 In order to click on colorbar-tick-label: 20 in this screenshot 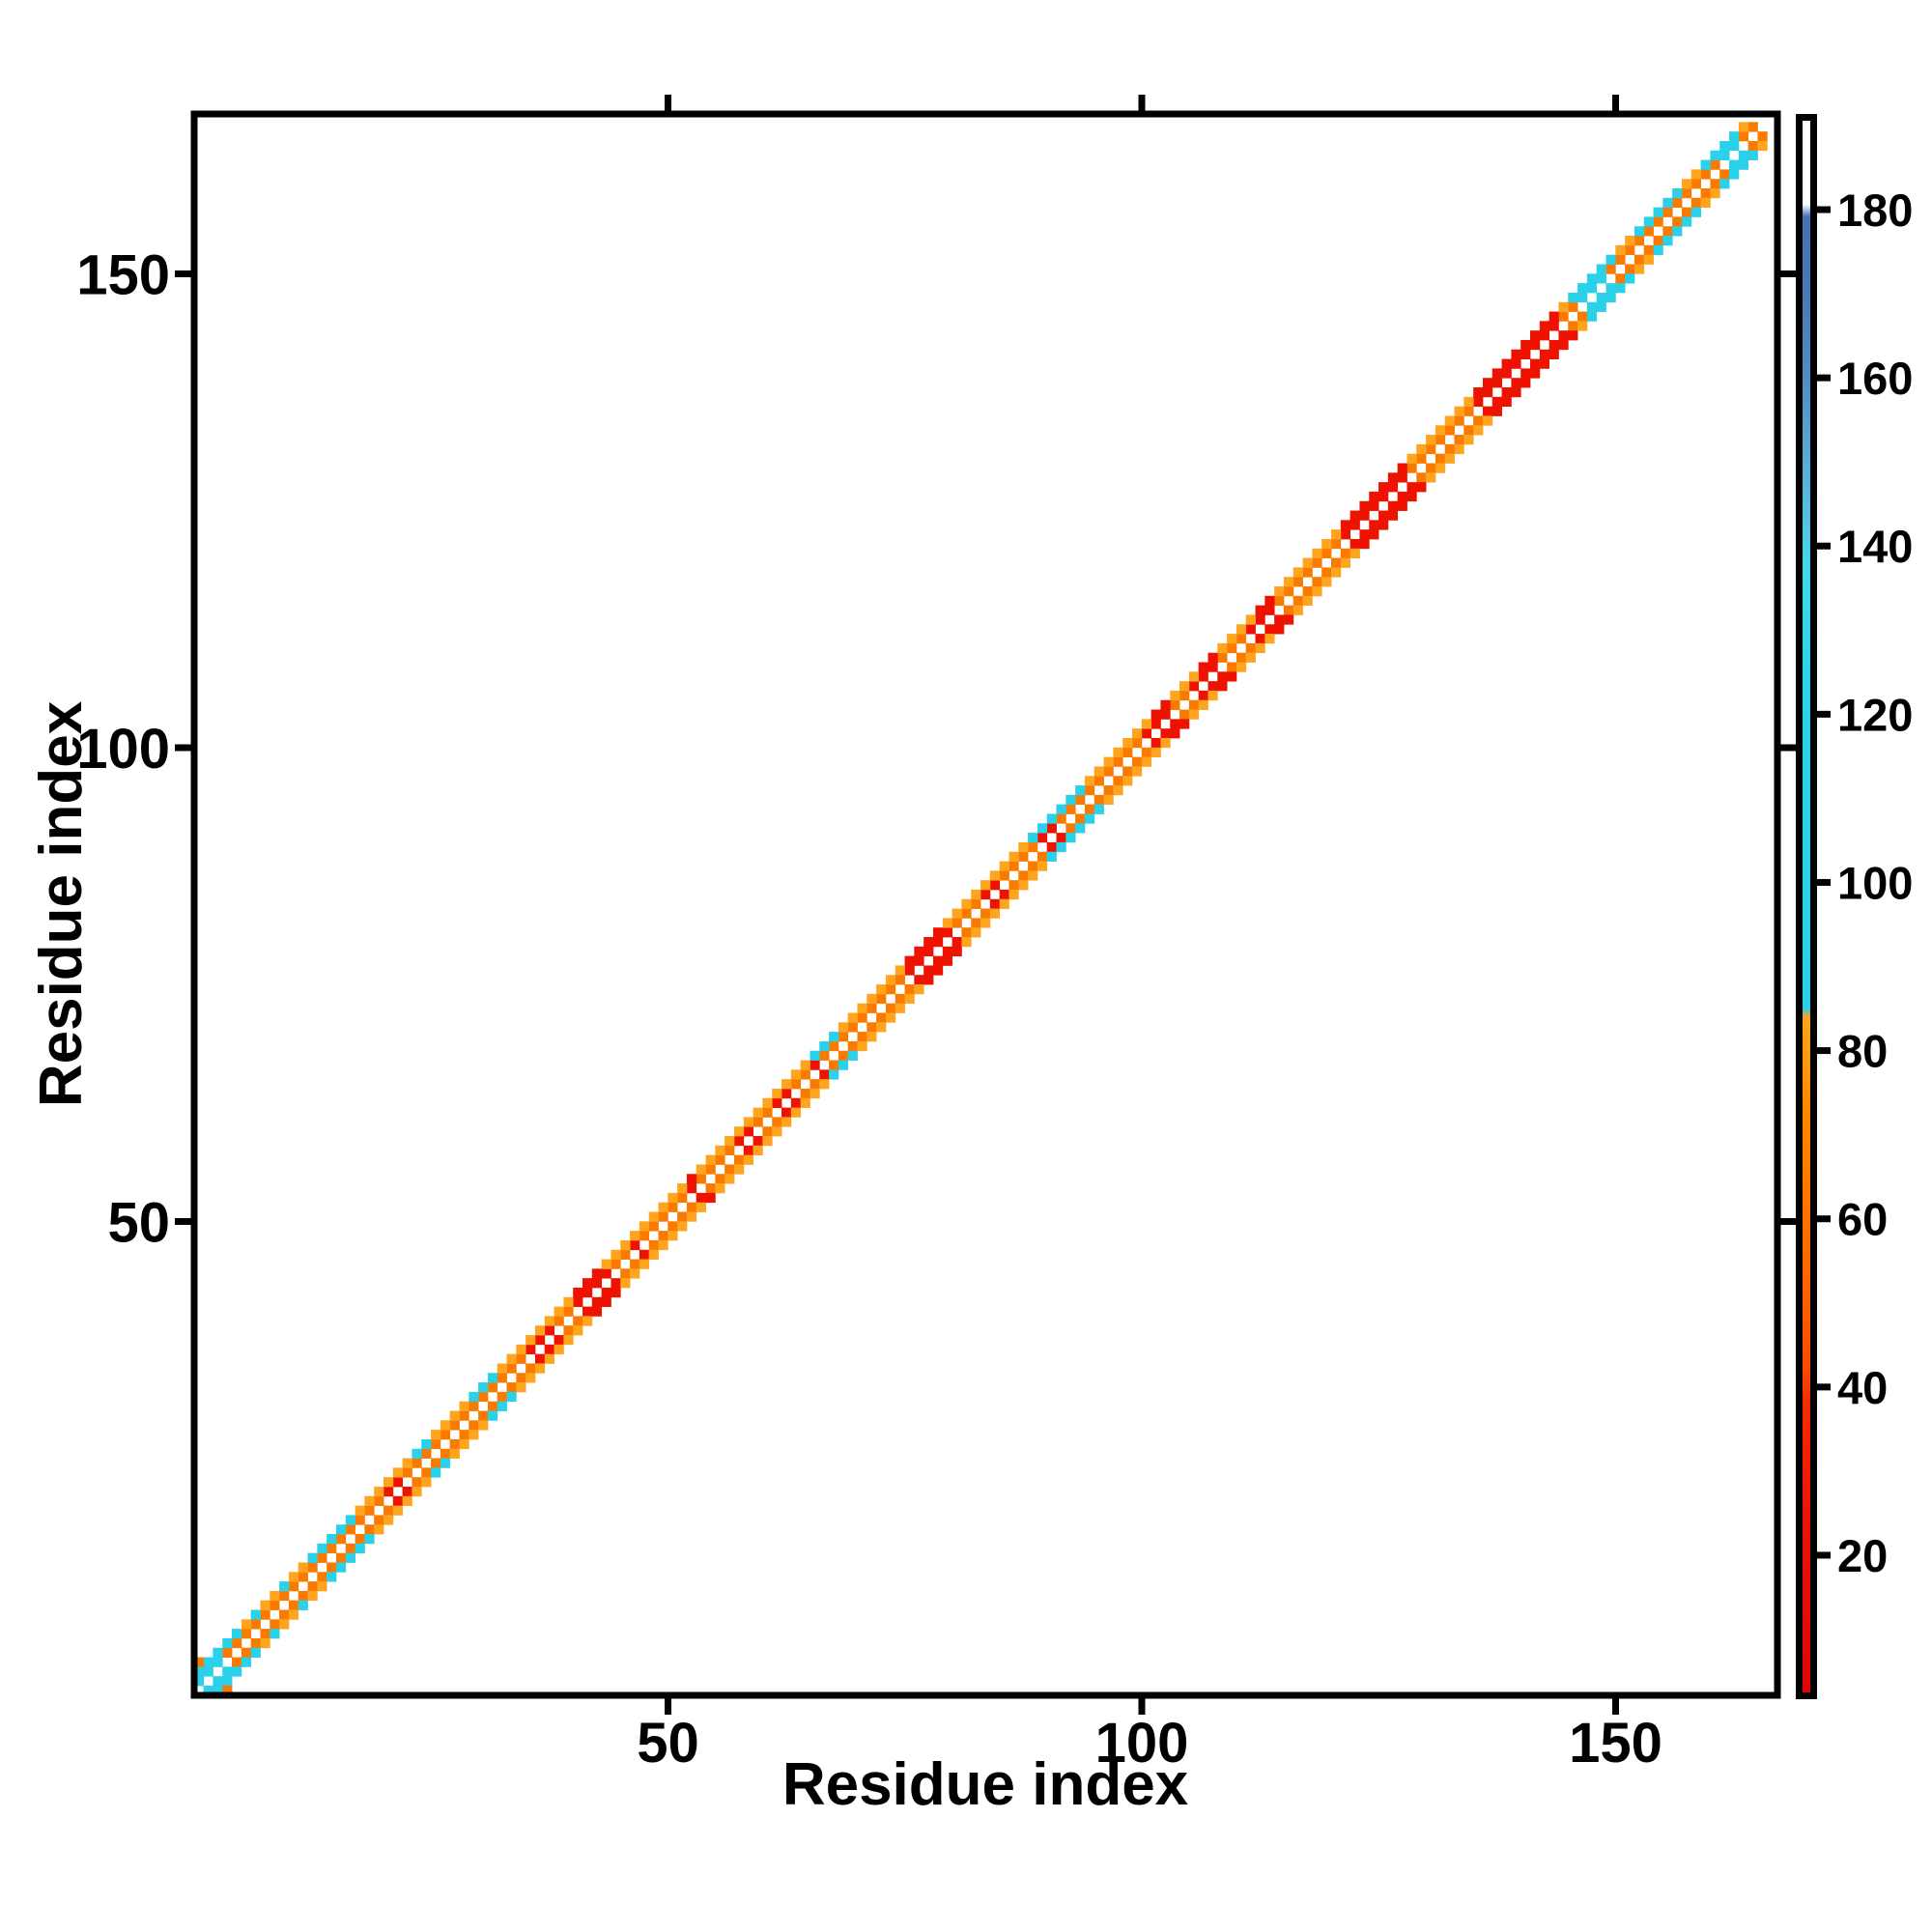, I will do `click(1862, 1555)`.